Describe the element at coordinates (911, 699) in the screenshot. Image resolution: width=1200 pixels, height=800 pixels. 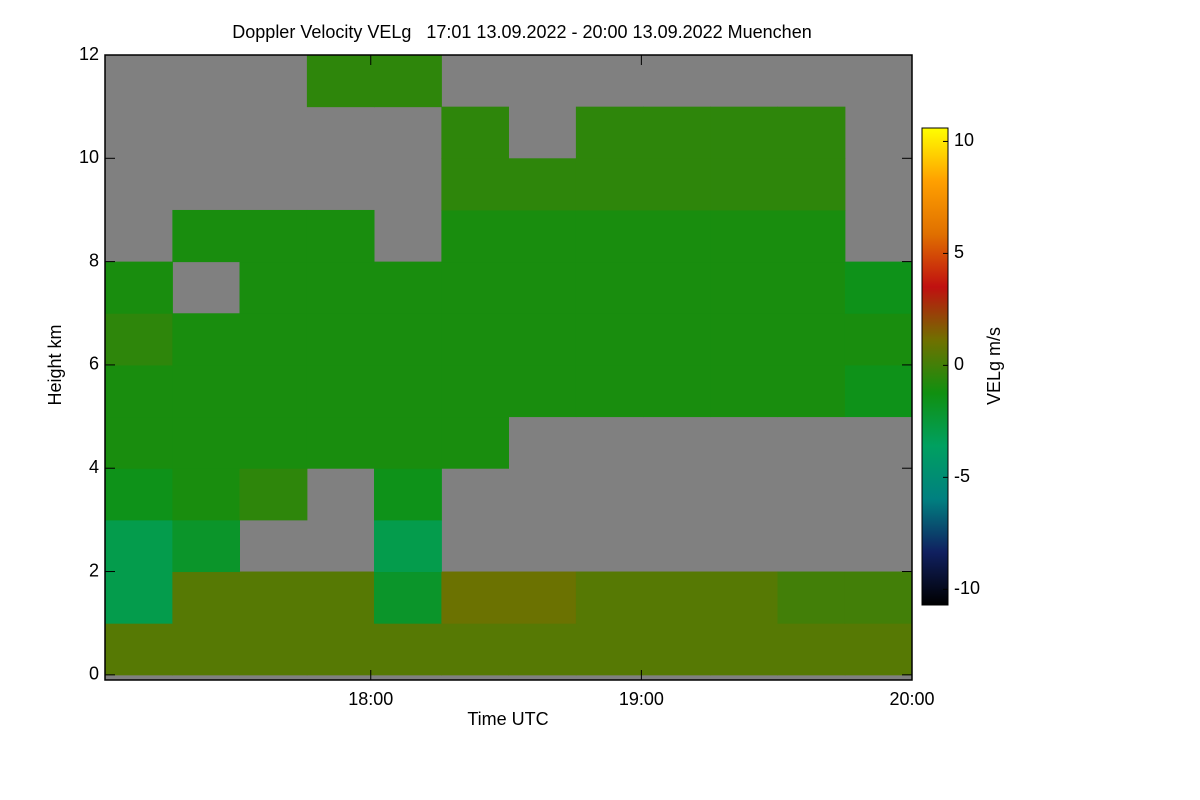
I see `x-tick-label: 20:00` at that location.